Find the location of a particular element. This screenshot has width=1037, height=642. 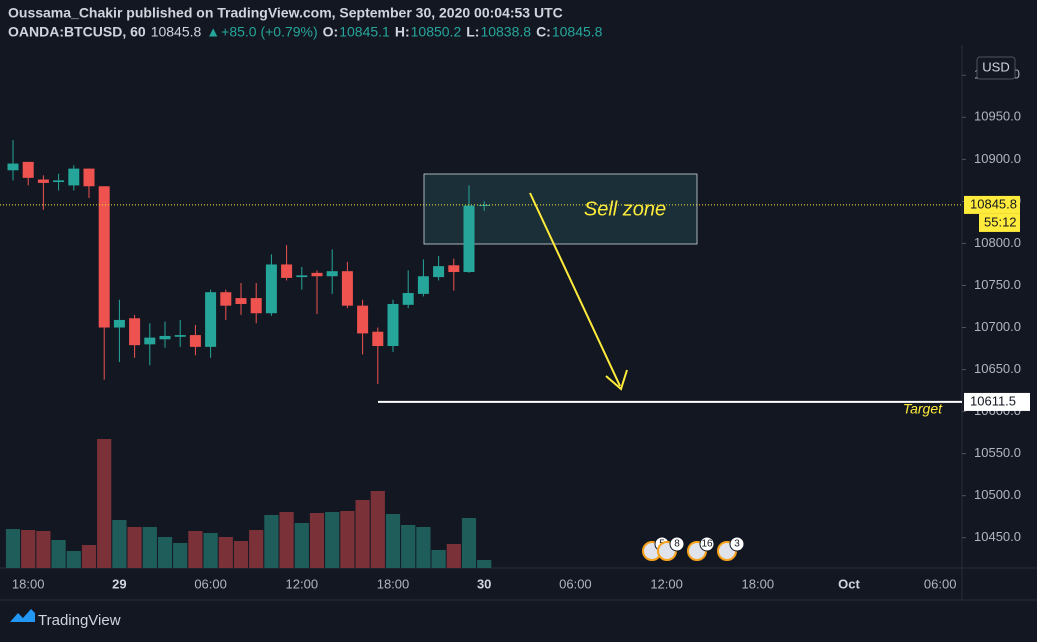

legend-item: L: is located at coordinates (472, 32).